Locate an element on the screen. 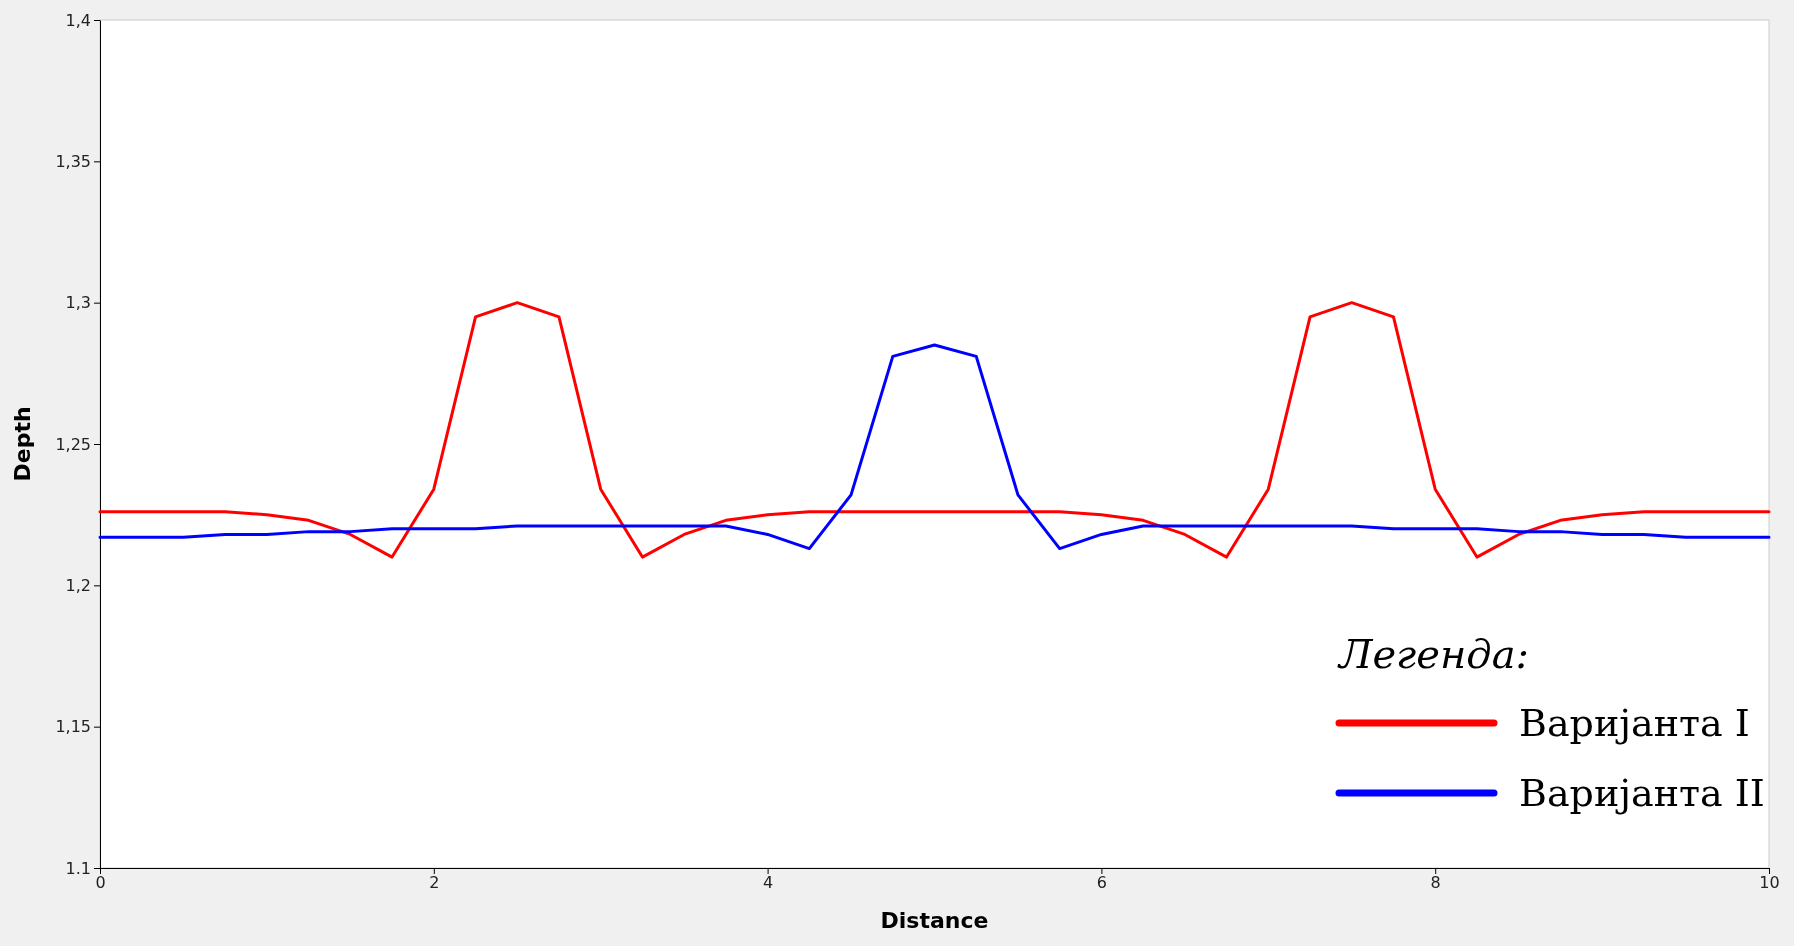 The height and width of the screenshot is (946, 1794). x-tick-label: 10 is located at coordinates (1769, 883).